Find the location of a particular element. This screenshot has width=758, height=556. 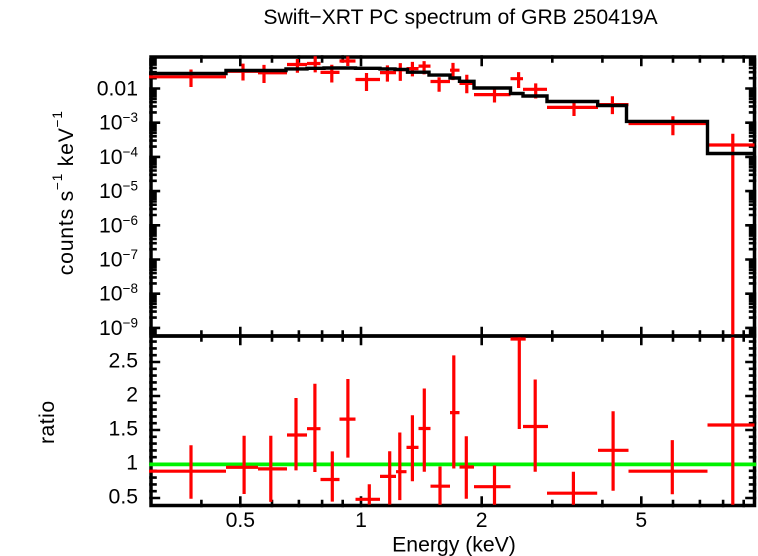

svg-text: ratio is located at coordinates (47, 422).